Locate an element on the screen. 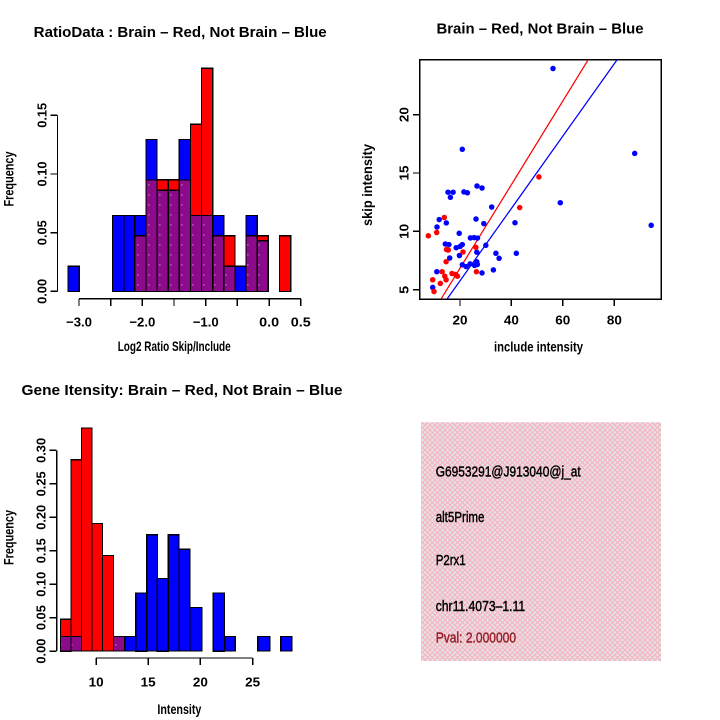  svg-text: 0.25 is located at coordinates (41, 483).